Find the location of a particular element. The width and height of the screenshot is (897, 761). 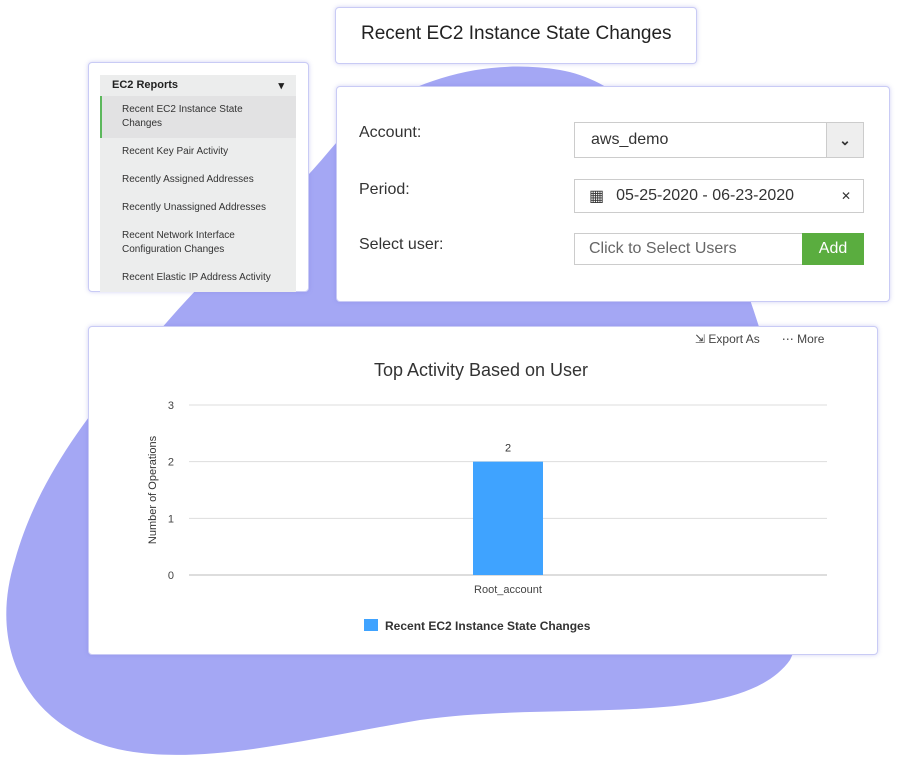

account-select: aws_demo ⌄ is located at coordinates (719, 140).